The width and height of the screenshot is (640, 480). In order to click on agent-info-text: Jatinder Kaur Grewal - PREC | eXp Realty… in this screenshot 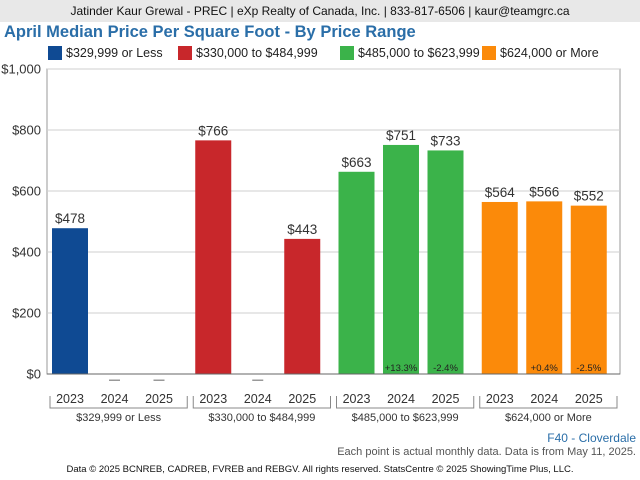, I will do `click(320, 11)`.